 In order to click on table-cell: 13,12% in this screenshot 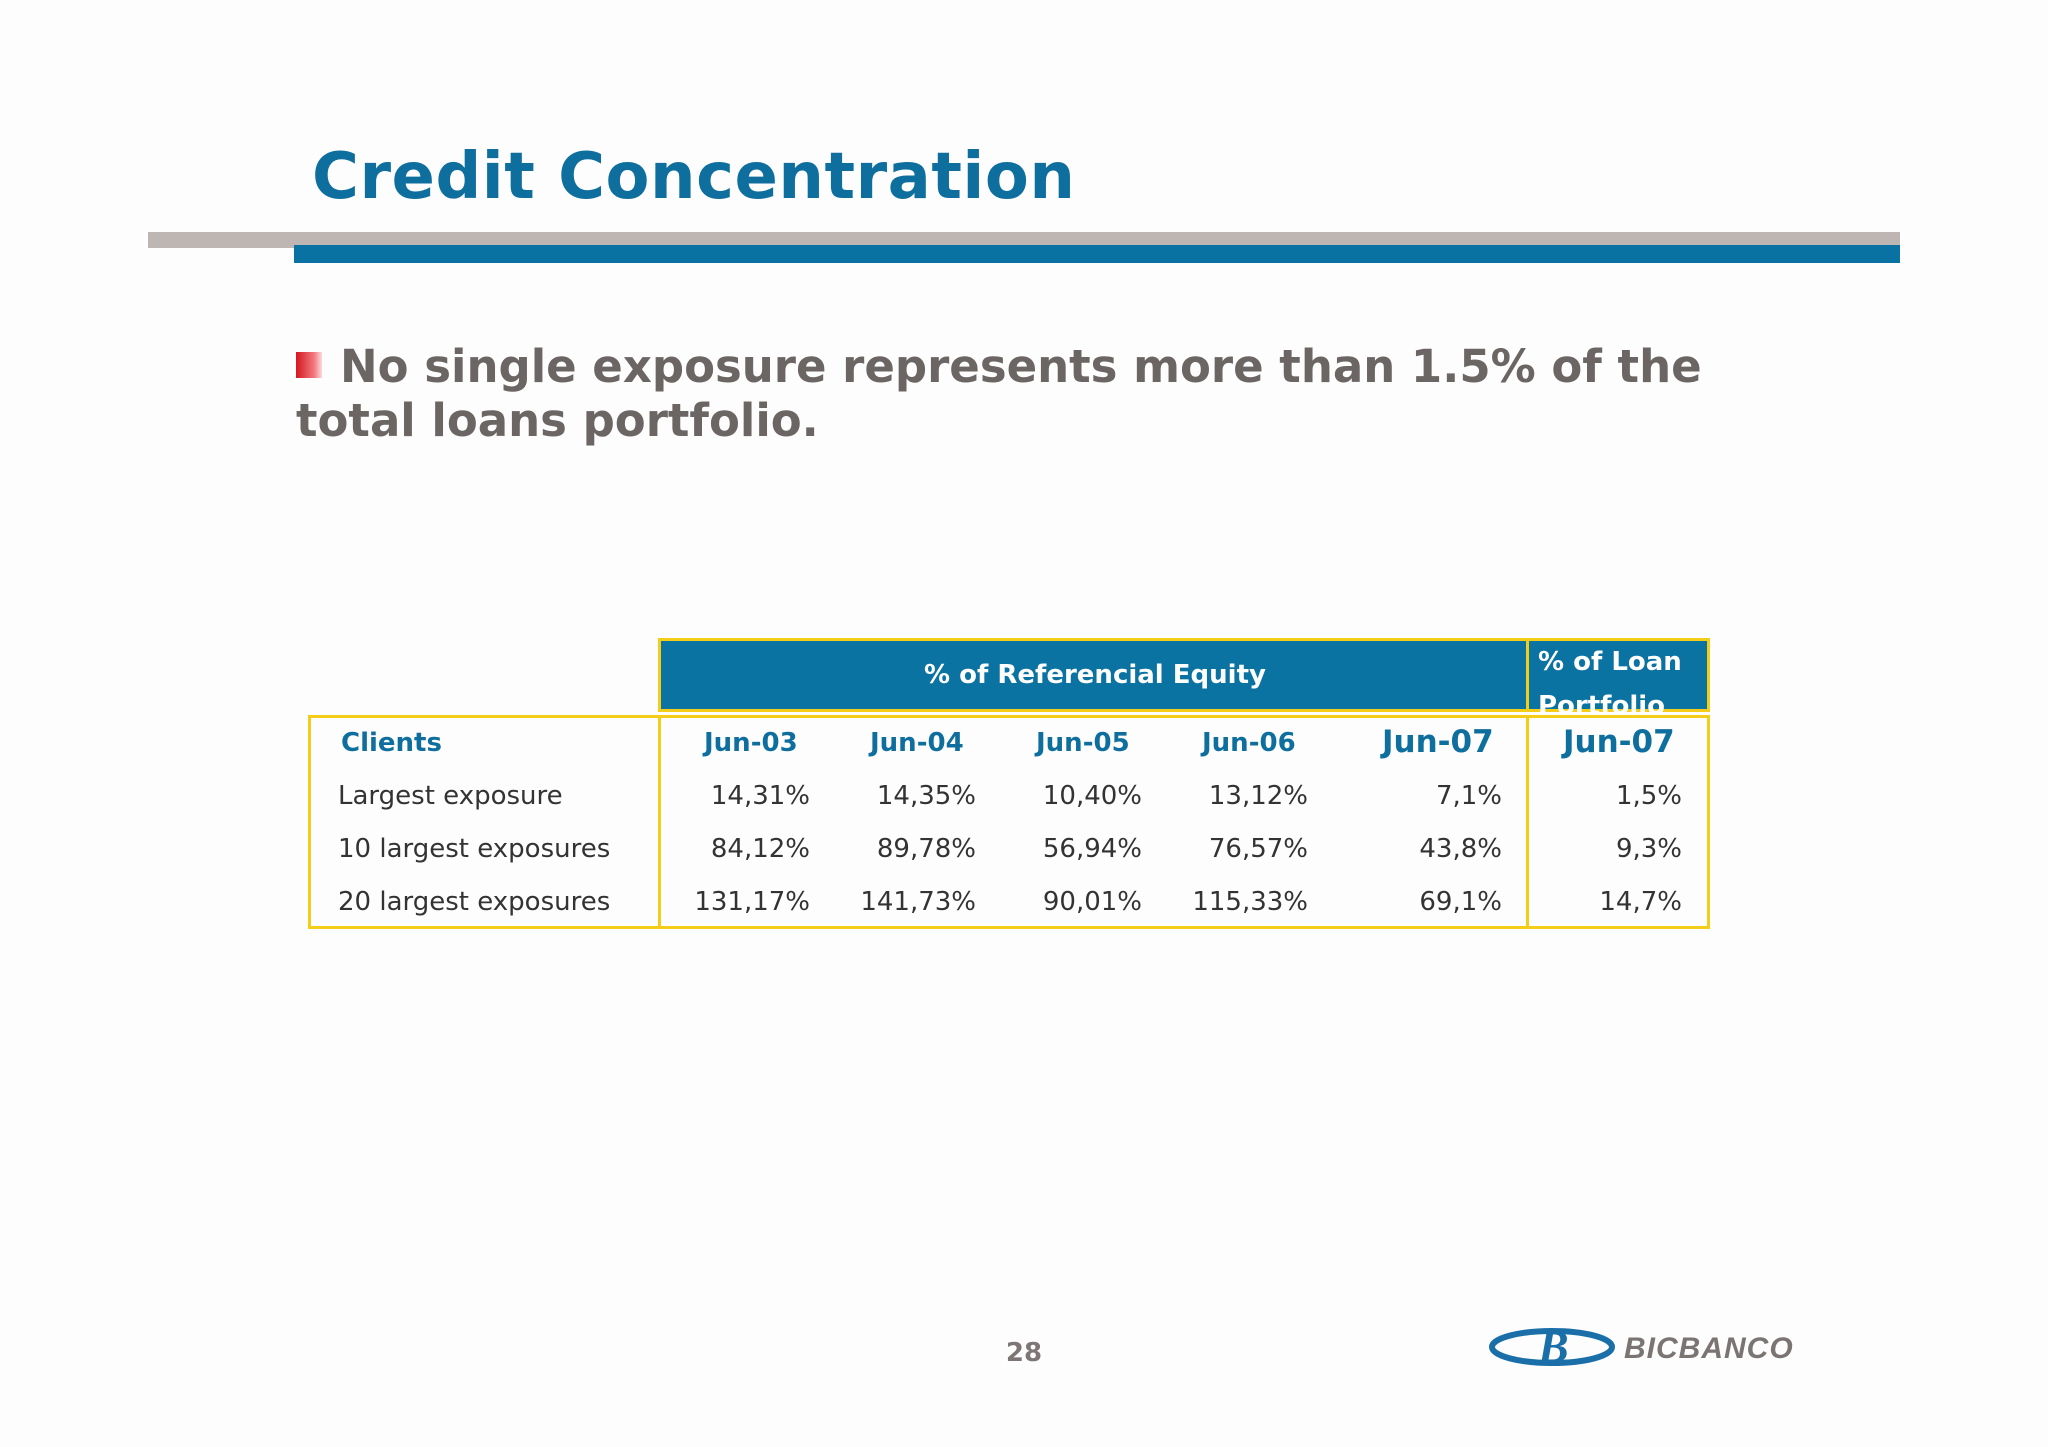, I will do `click(1258, 796)`.